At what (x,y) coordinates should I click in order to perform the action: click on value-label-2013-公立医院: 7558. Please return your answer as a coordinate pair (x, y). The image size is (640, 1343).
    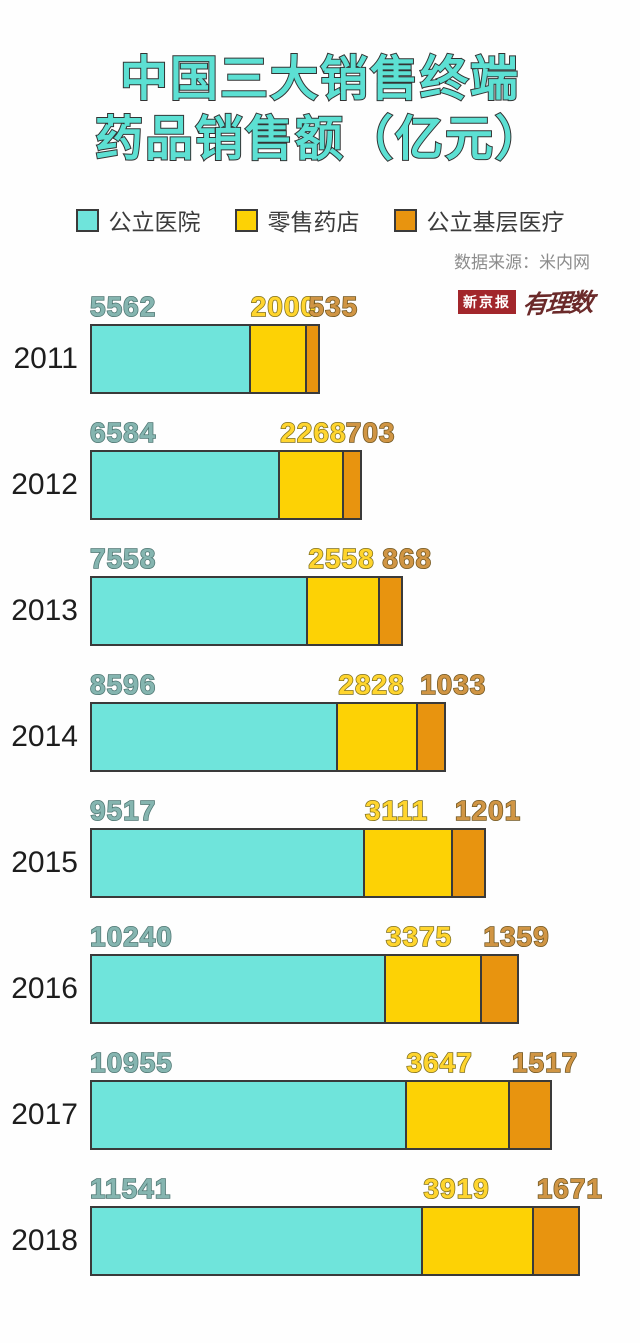
    Looking at the image, I should click on (123, 558).